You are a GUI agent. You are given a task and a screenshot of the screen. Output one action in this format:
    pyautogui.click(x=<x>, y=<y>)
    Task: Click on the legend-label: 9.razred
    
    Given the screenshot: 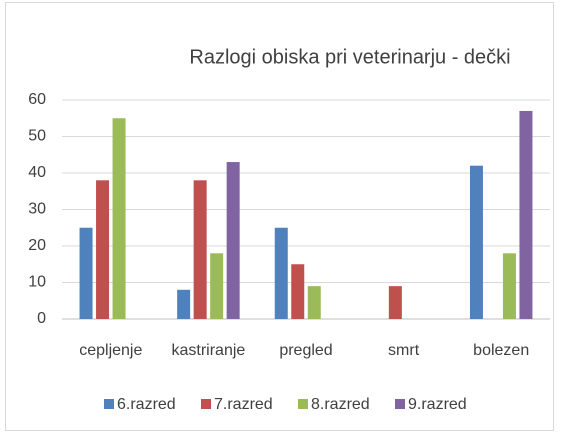 What is the action you would take?
    pyautogui.click(x=437, y=404)
    